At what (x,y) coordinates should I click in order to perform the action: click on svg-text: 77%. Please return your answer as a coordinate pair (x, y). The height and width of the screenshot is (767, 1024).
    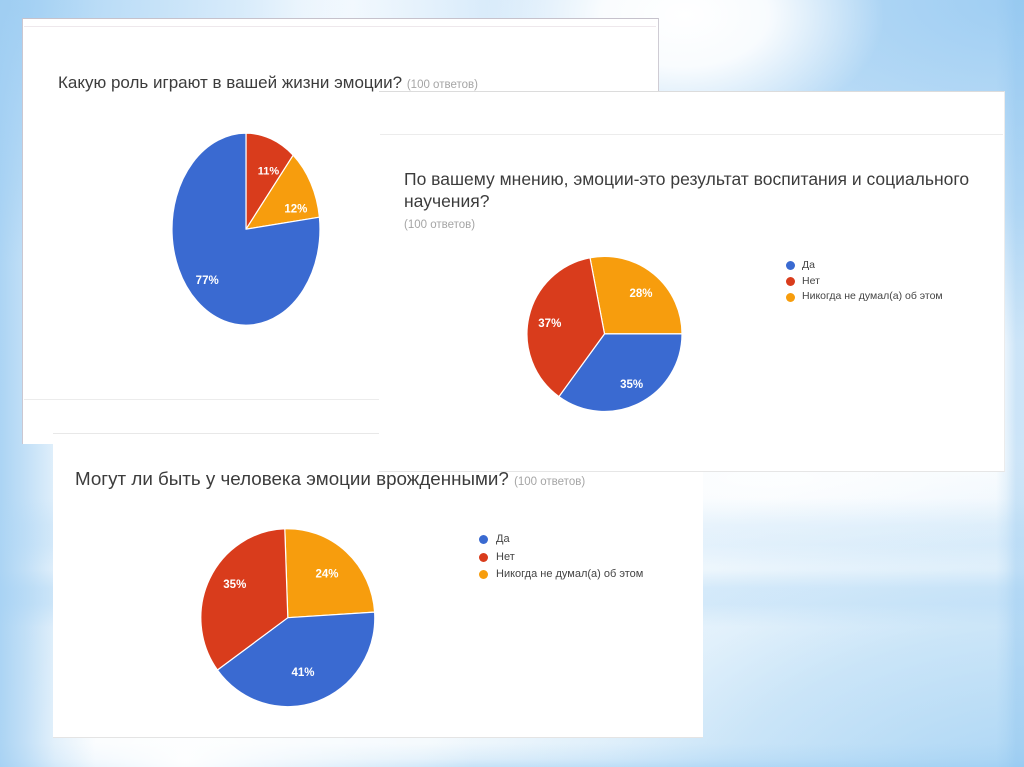
    Looking at the image, I should click on (207, 281).